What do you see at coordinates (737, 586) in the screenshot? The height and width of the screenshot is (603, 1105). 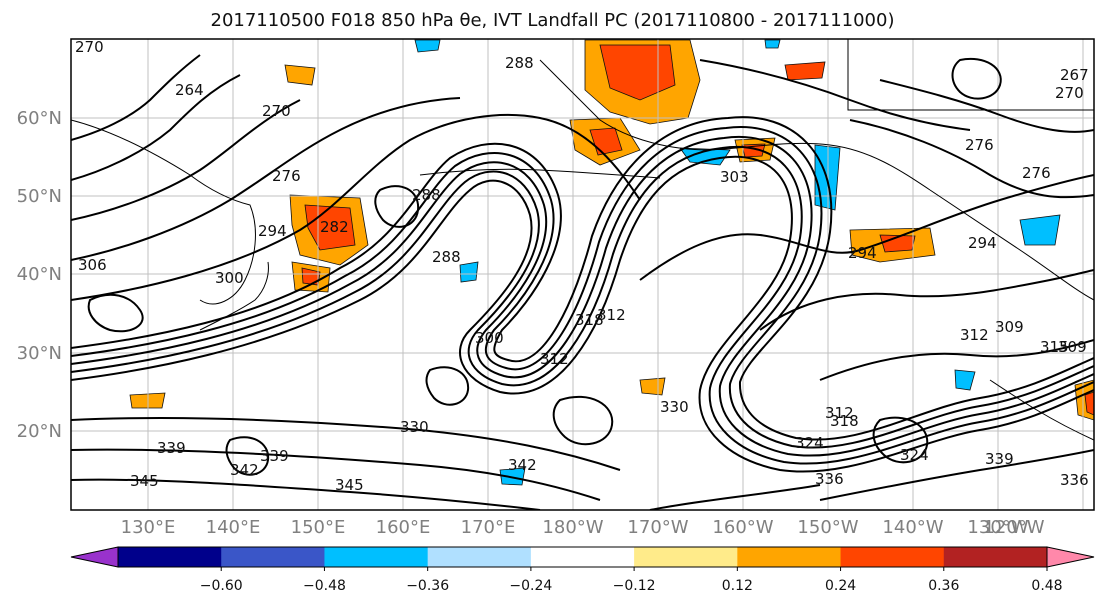 I see `colorbar-tick-label: 0.12` at bounding box center [737, 586].